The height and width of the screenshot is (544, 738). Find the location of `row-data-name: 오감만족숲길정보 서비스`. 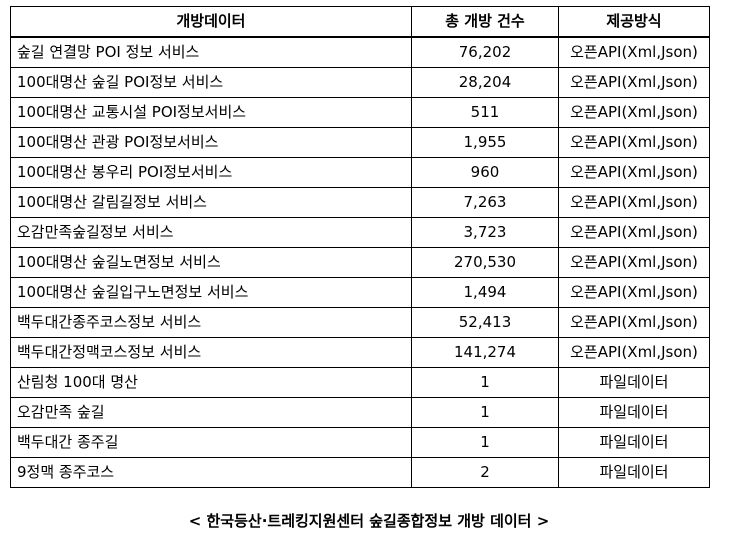

row-data-name: 오감만족숲길정보 서비스 is located at coordinates (211, 232).